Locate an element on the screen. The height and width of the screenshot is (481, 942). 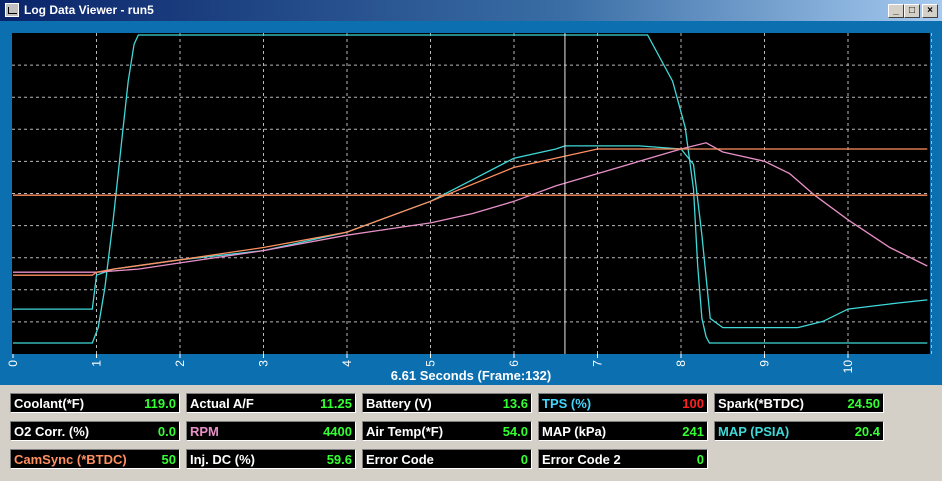
x-tick-label: 9 is located at coordinates (765, 363).